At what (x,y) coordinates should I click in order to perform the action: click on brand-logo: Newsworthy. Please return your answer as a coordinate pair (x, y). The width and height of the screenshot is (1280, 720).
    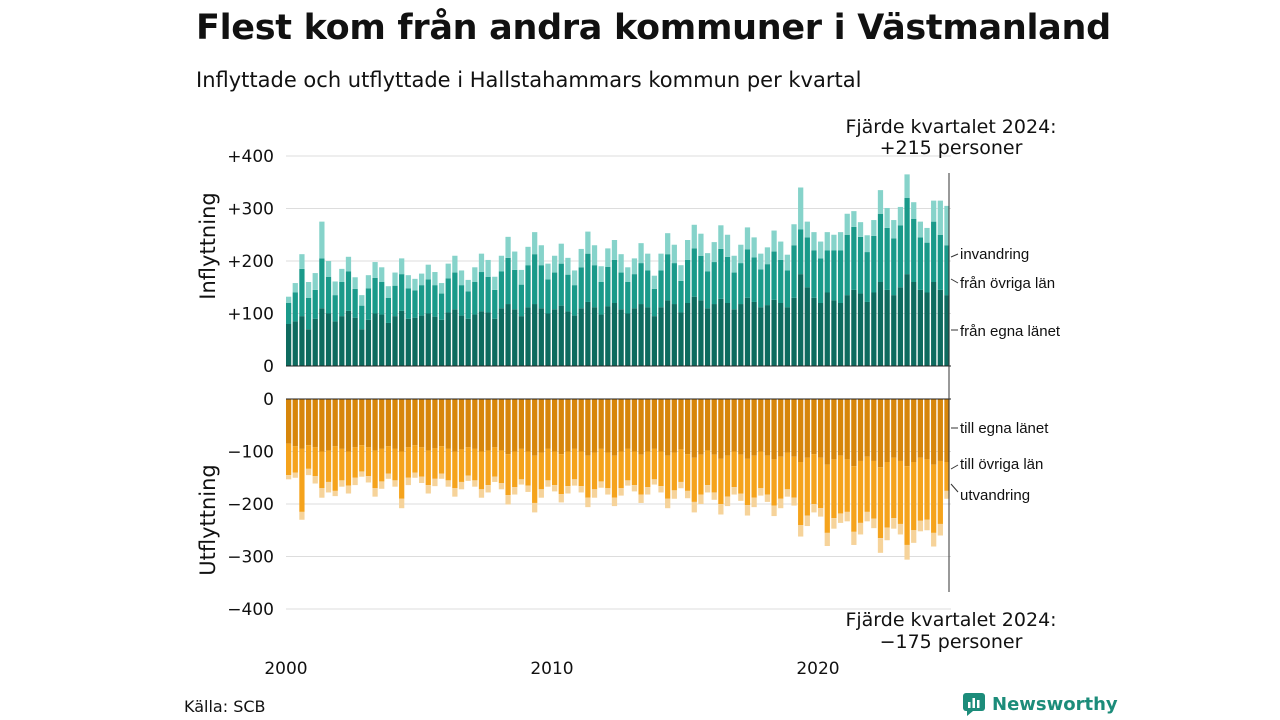
    Looking at the image, I should click on (1040, 704).